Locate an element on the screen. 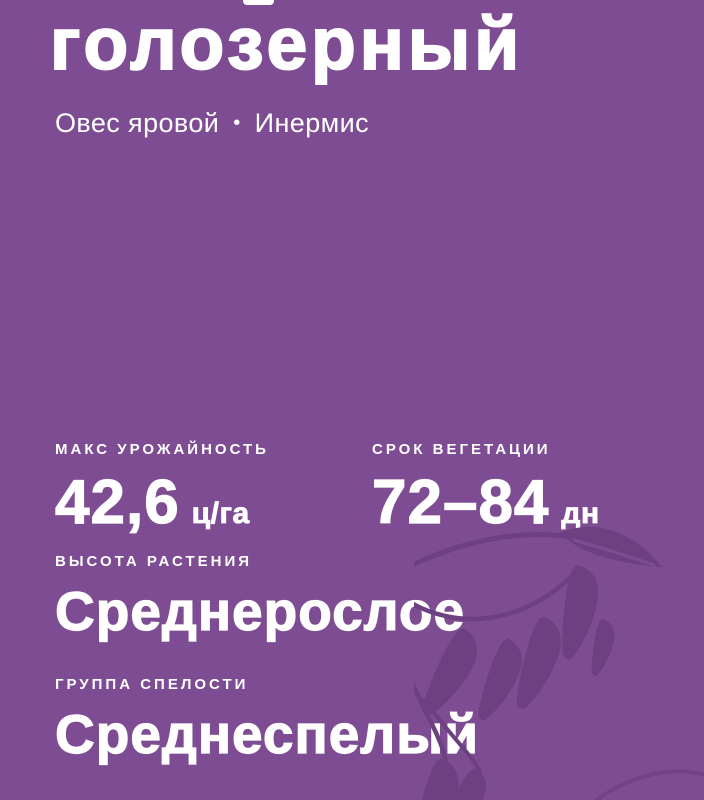 This screenshot has width=704, height=800. stat-value: 42,6 ц/га is located at coordinates (161, 502).